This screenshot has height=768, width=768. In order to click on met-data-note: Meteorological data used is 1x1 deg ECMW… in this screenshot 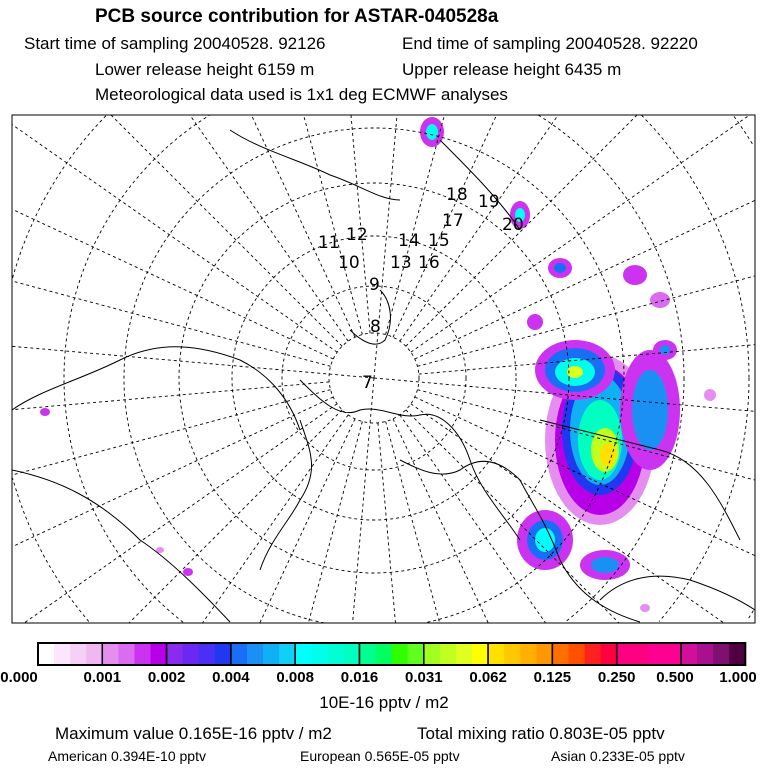, I will do `click(301, 94)`.